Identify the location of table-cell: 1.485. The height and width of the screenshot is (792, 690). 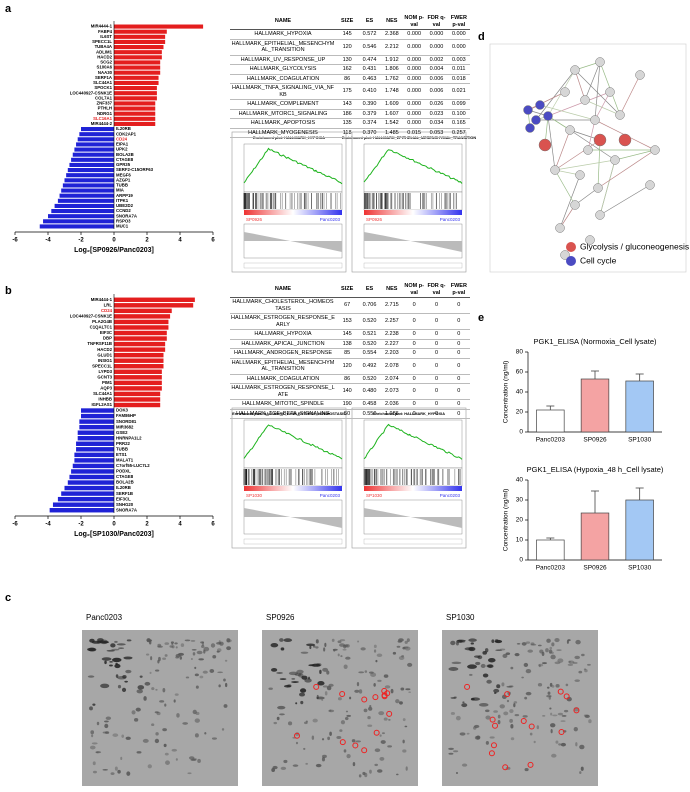
(391, 133).